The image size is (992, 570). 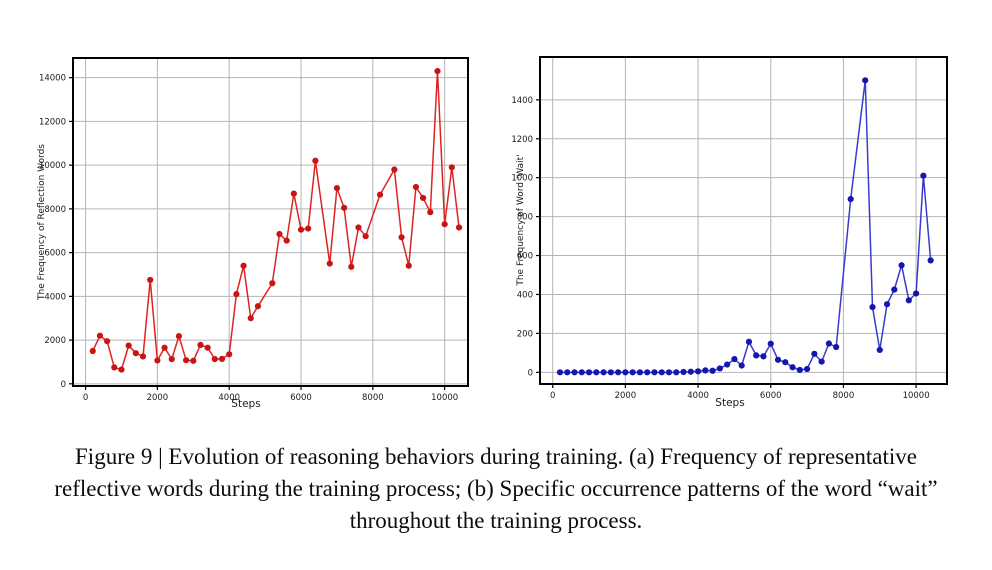 What do you see at coordinates (55, 210) in the screenshot?
I see `y-tick-label: 8000` at bounding box center [55, 210].